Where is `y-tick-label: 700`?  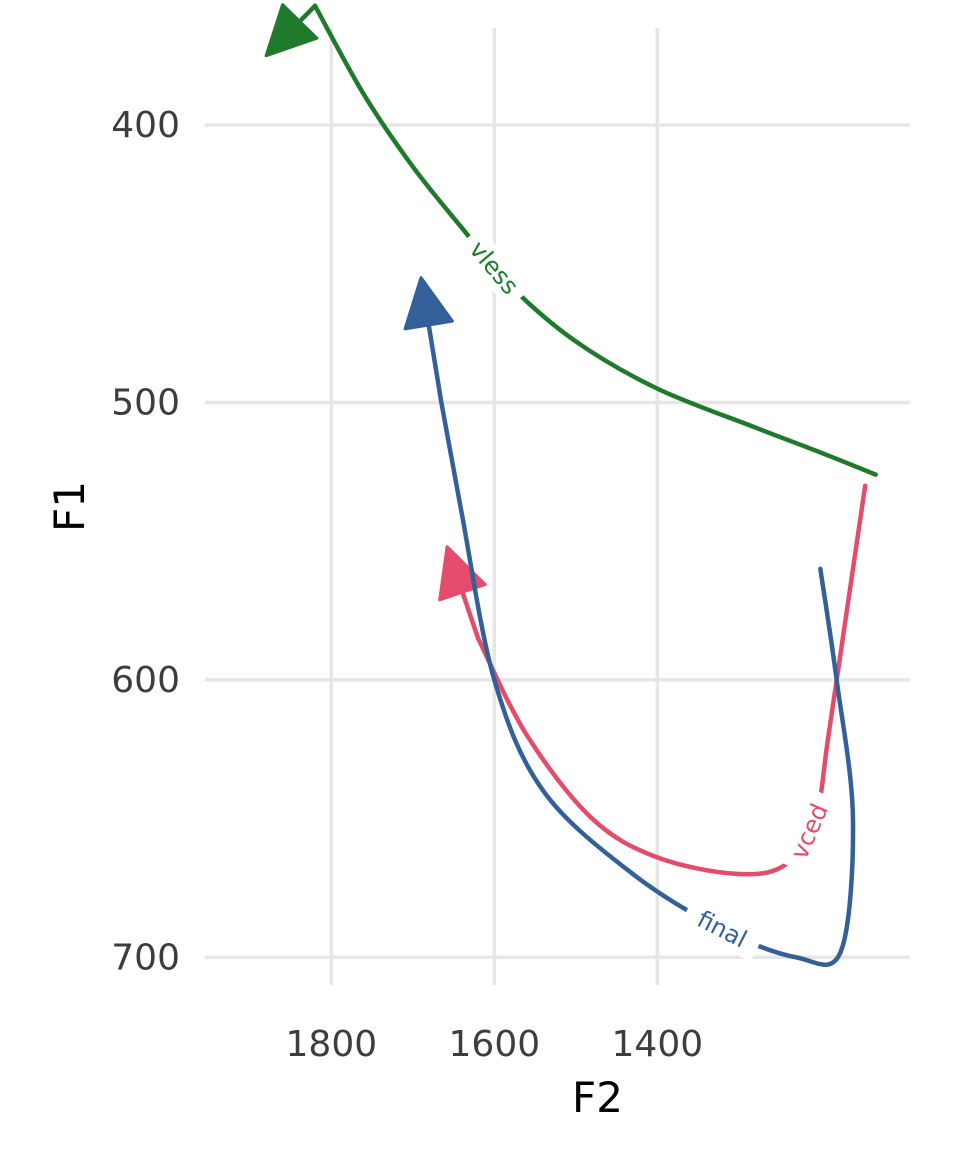 y-tick-label: 700 is located at coordinates (145, 957).